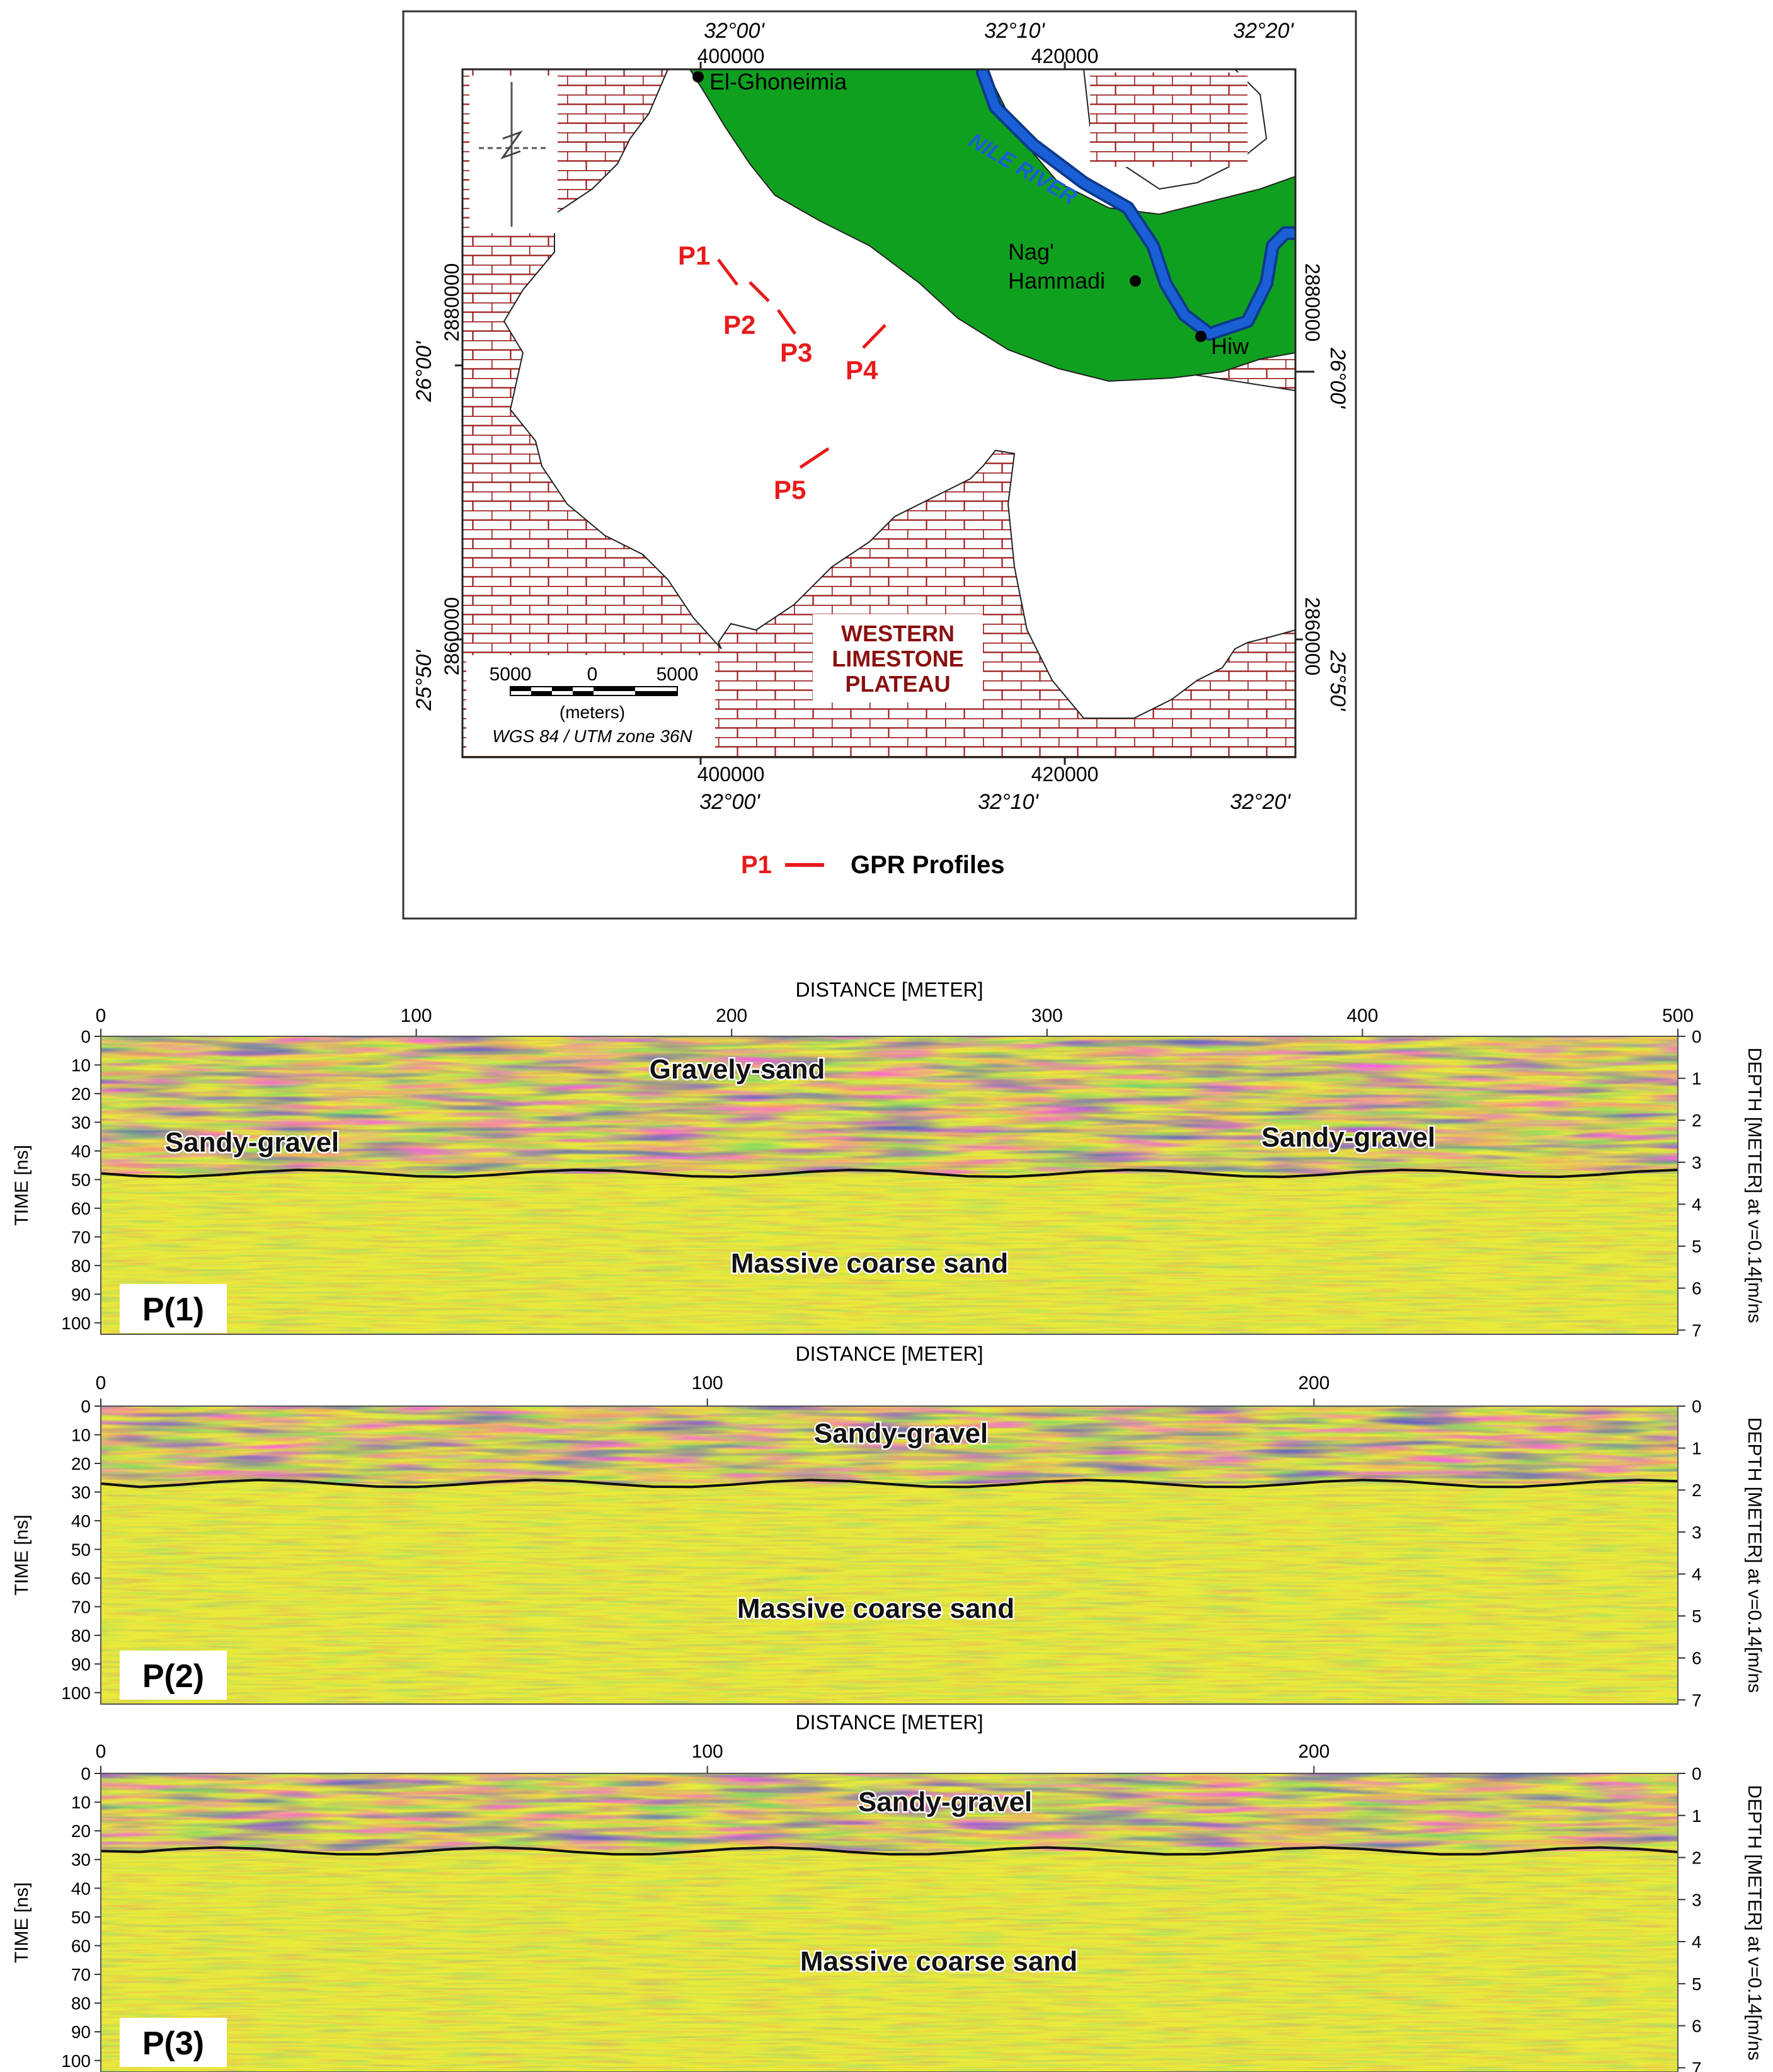  What do you see at coordinates (76, 1323) in the screenshot?
I see `y-tick-label: 100` at bounding box center [76, 1323].